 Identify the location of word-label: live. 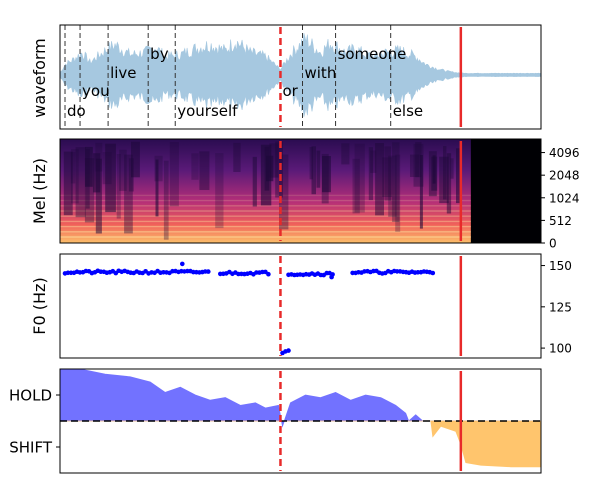
(123, 73).